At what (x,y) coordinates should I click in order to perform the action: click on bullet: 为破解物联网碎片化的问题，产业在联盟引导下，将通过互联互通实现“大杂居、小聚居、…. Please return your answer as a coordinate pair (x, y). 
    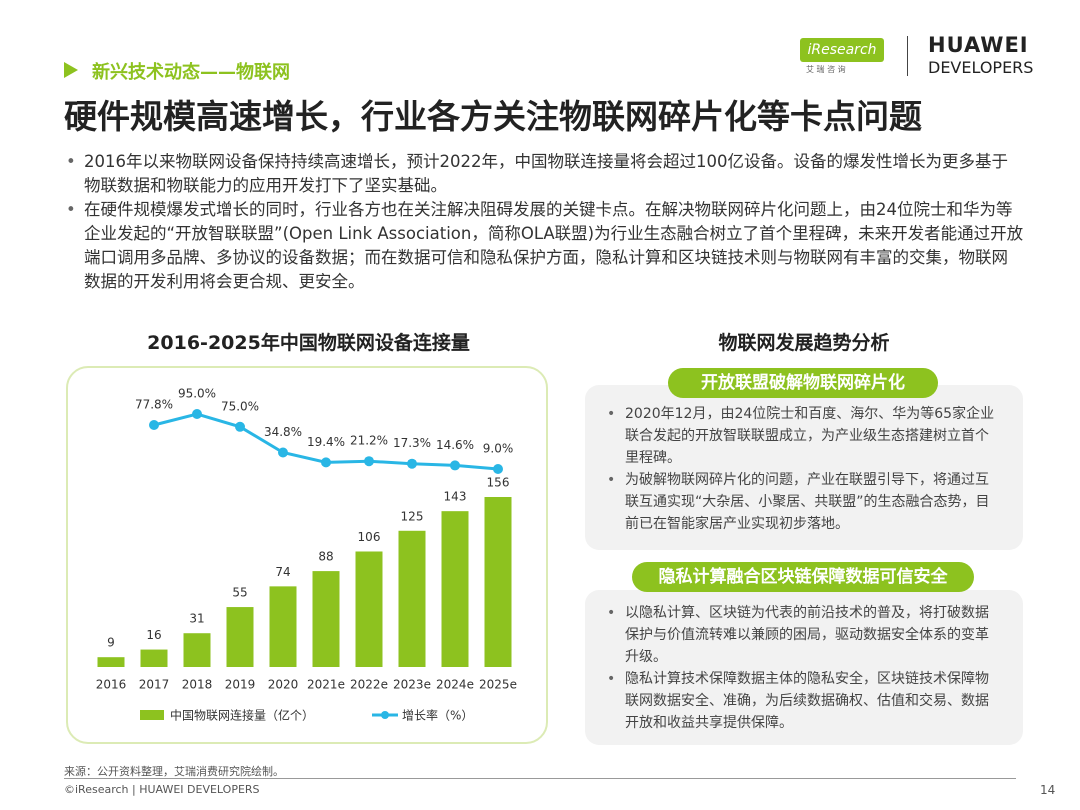
    Looking at the image, I should click on (803, 502).